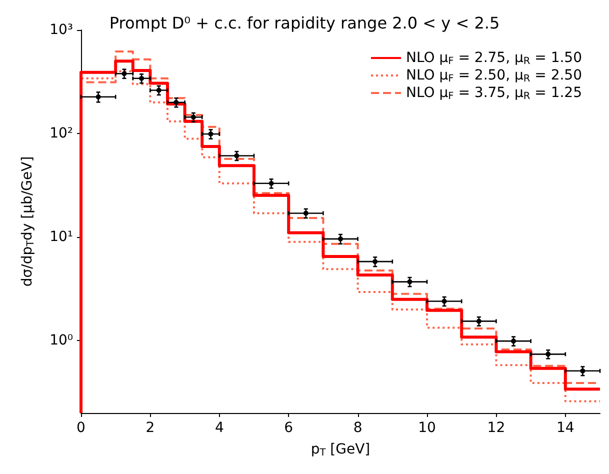 Image resolution: width=609 pixels, height=474 pixels. Describe the element at coordinates (150, 428) in the screenshot. I see `x-tick-label: 2` at that location.